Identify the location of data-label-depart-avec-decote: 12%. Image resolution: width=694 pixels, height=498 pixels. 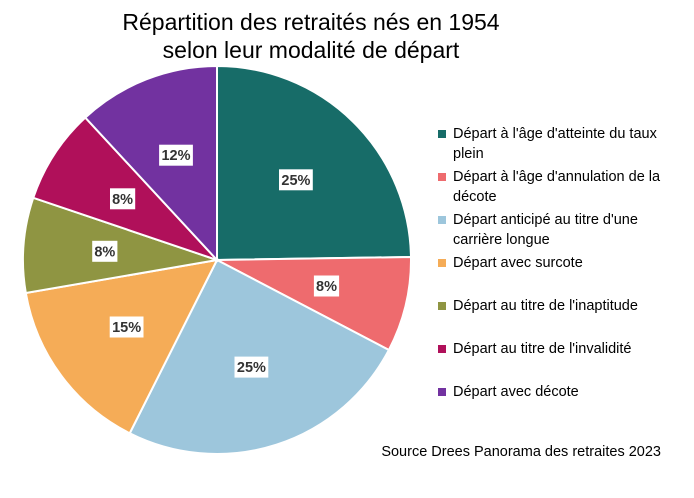
(175, 156).